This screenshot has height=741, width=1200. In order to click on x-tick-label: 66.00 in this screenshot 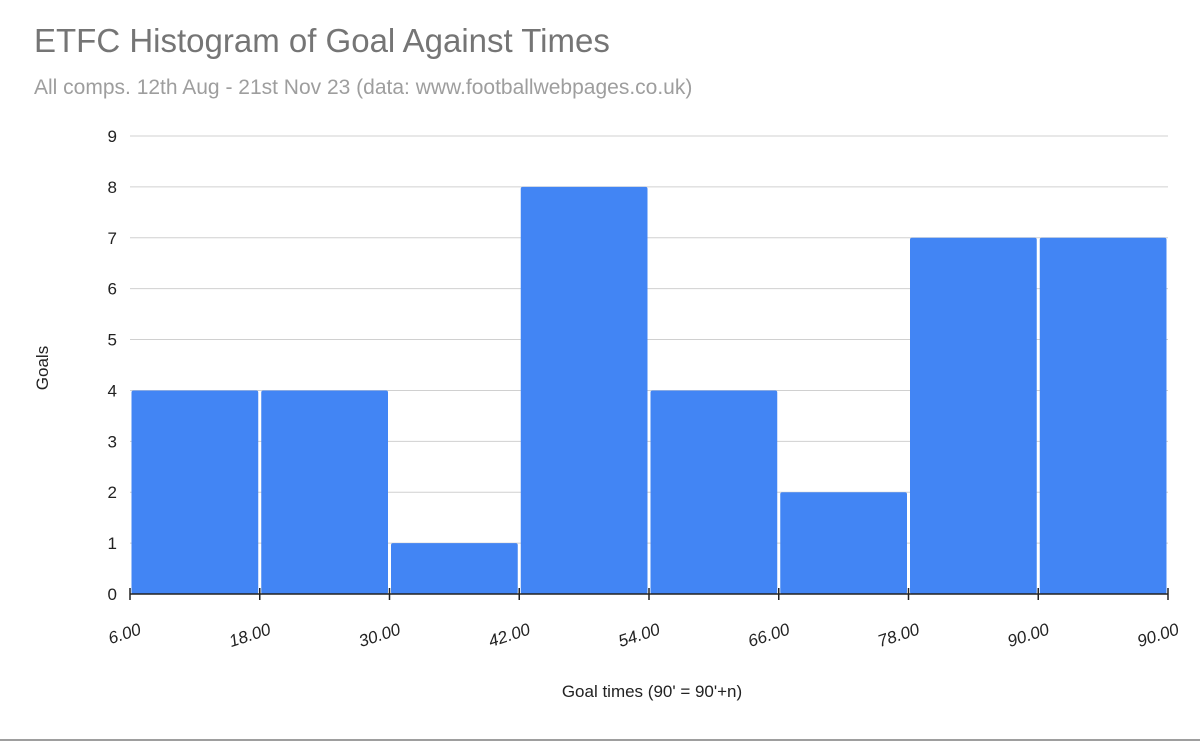, I will do `click(769, 635)`.